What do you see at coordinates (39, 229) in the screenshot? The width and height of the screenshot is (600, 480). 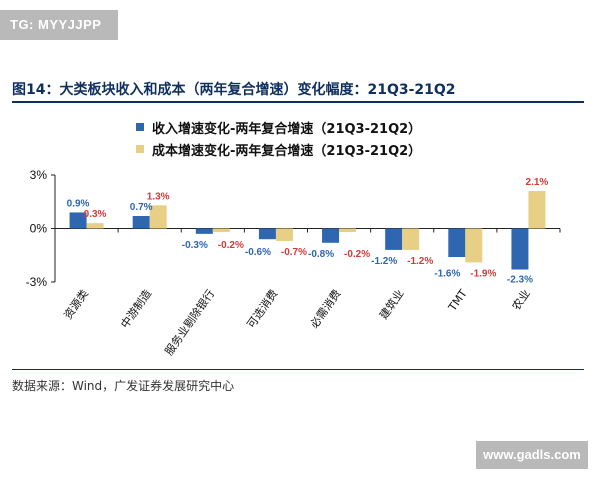 I see `y-tick-label: 0%` at bounding box center [39, 229].